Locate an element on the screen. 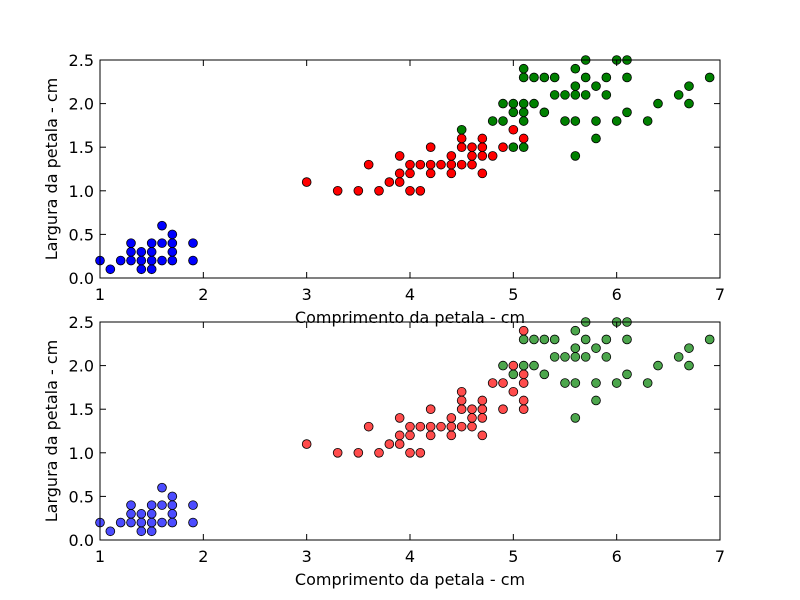  y-tick-label: 2.0 is located at coordinates (81, 104).